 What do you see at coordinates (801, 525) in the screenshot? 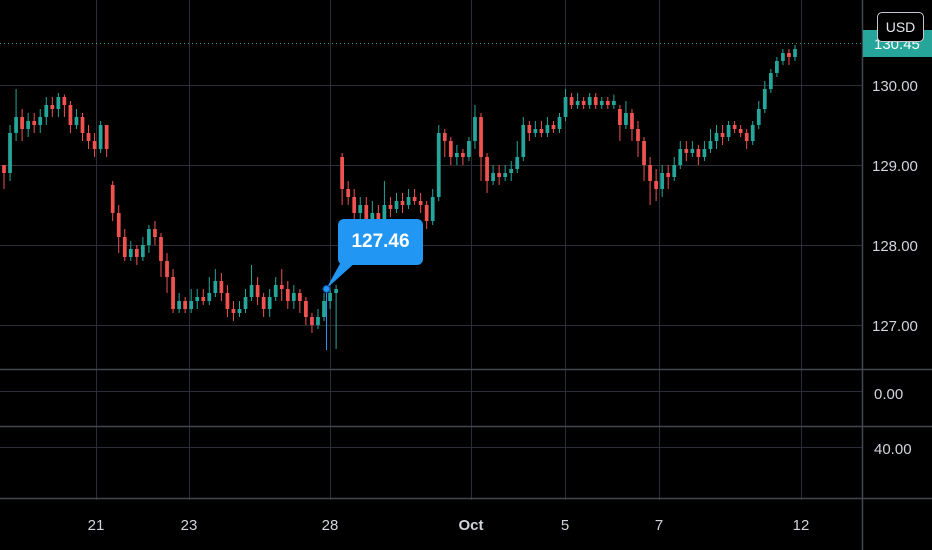
I see `date-label-12: 12` at bounding box center [801, 525].